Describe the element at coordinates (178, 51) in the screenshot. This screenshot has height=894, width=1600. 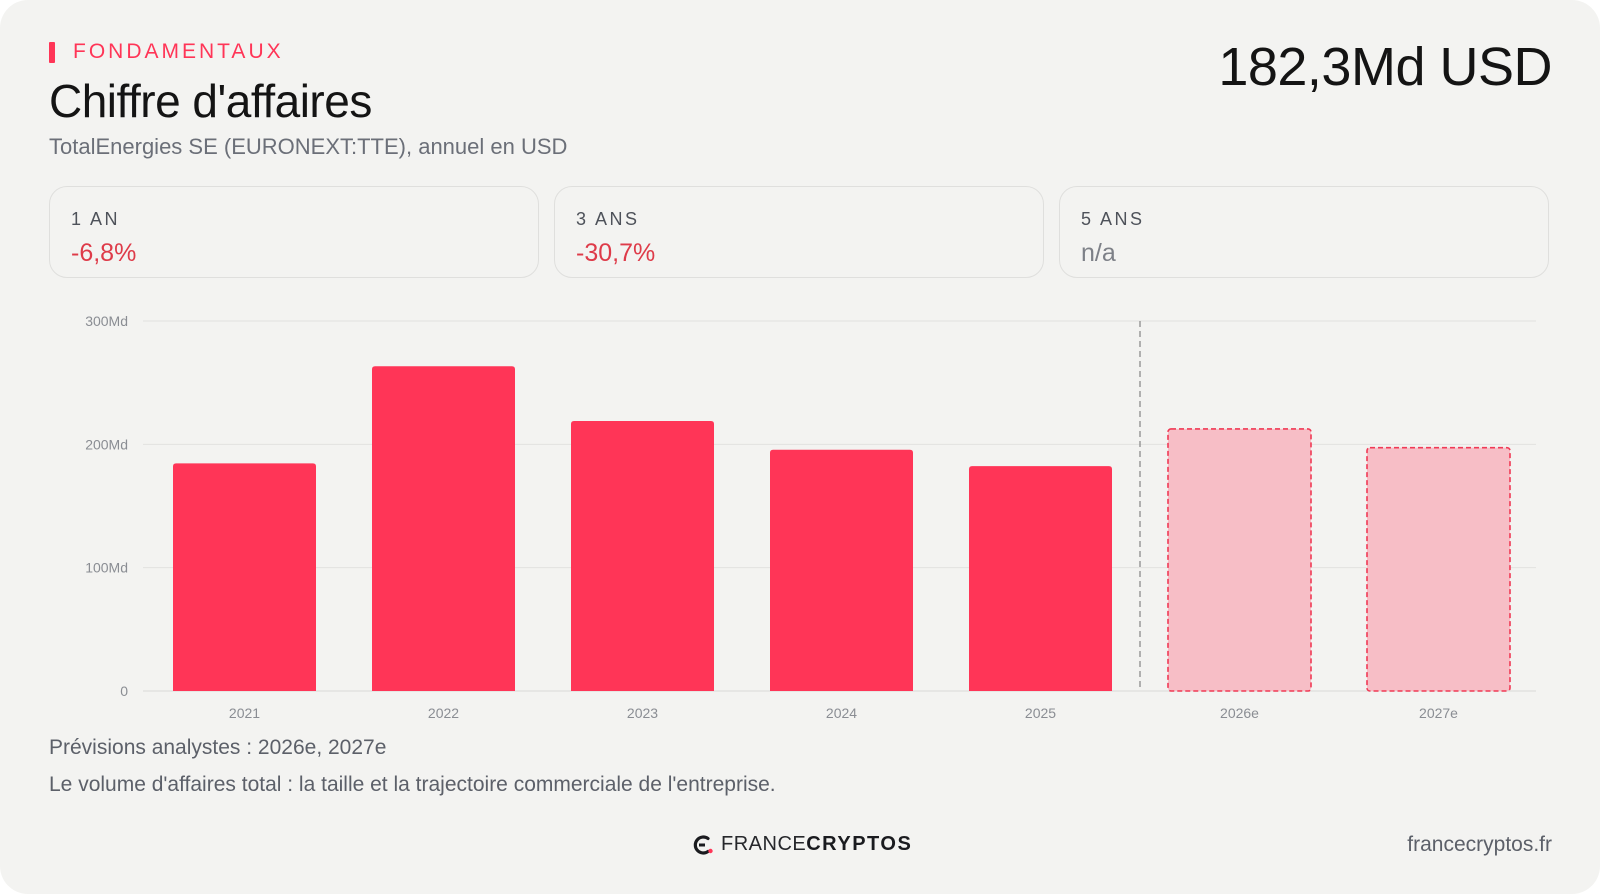
I see `kicker-label: FONDAMENTAUX` at that location.